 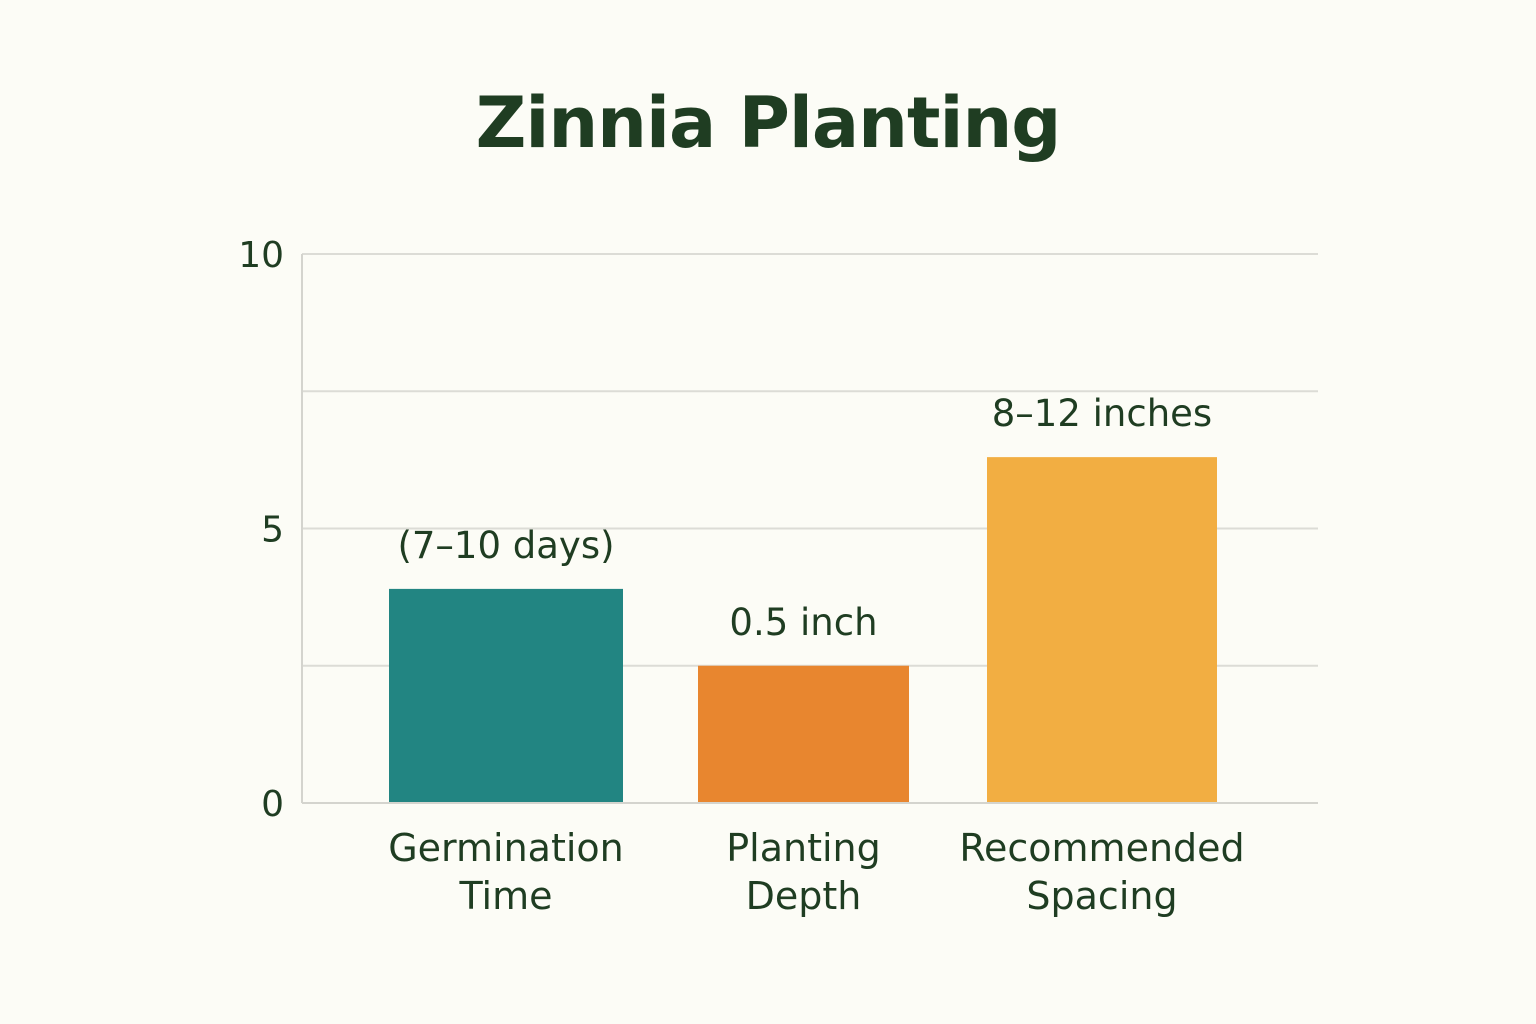 I want to click on y-tick-label: 0, so click(x=272, y=804).